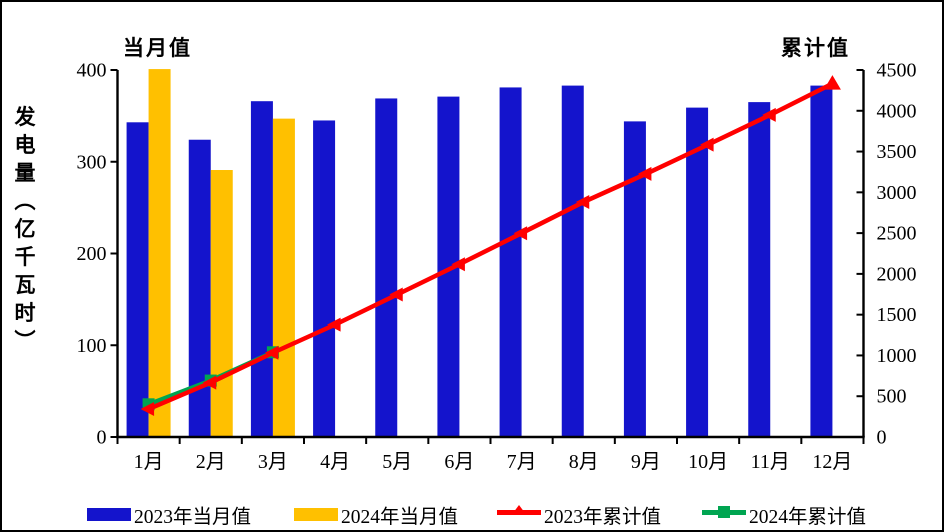  I want to click on legend-item-2023-cumulative: 2023年累计值, so click(579, 514).